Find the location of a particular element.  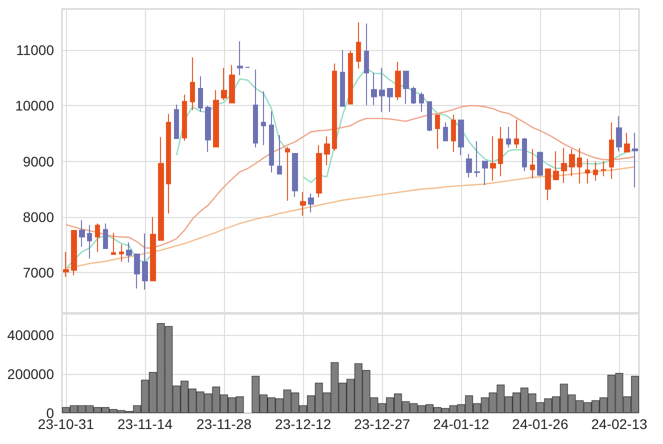

y-tick-label: 8000 is located at coordinates (38, 216).